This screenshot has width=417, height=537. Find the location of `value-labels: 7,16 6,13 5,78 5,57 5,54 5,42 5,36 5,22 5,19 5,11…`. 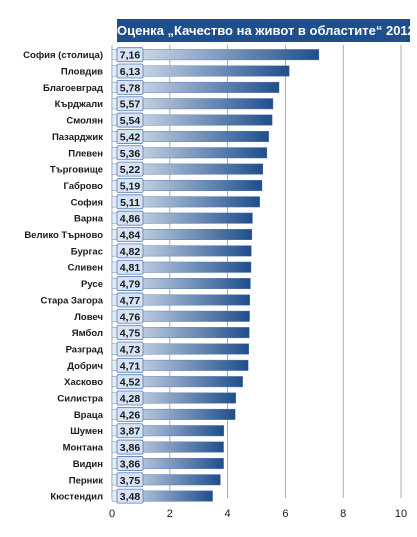

value-labels: 7,16 6,13 5,78 5,57 5,54 5,42 5,36 5,22 5,19 5,11… is located at coordinates (130, 275).